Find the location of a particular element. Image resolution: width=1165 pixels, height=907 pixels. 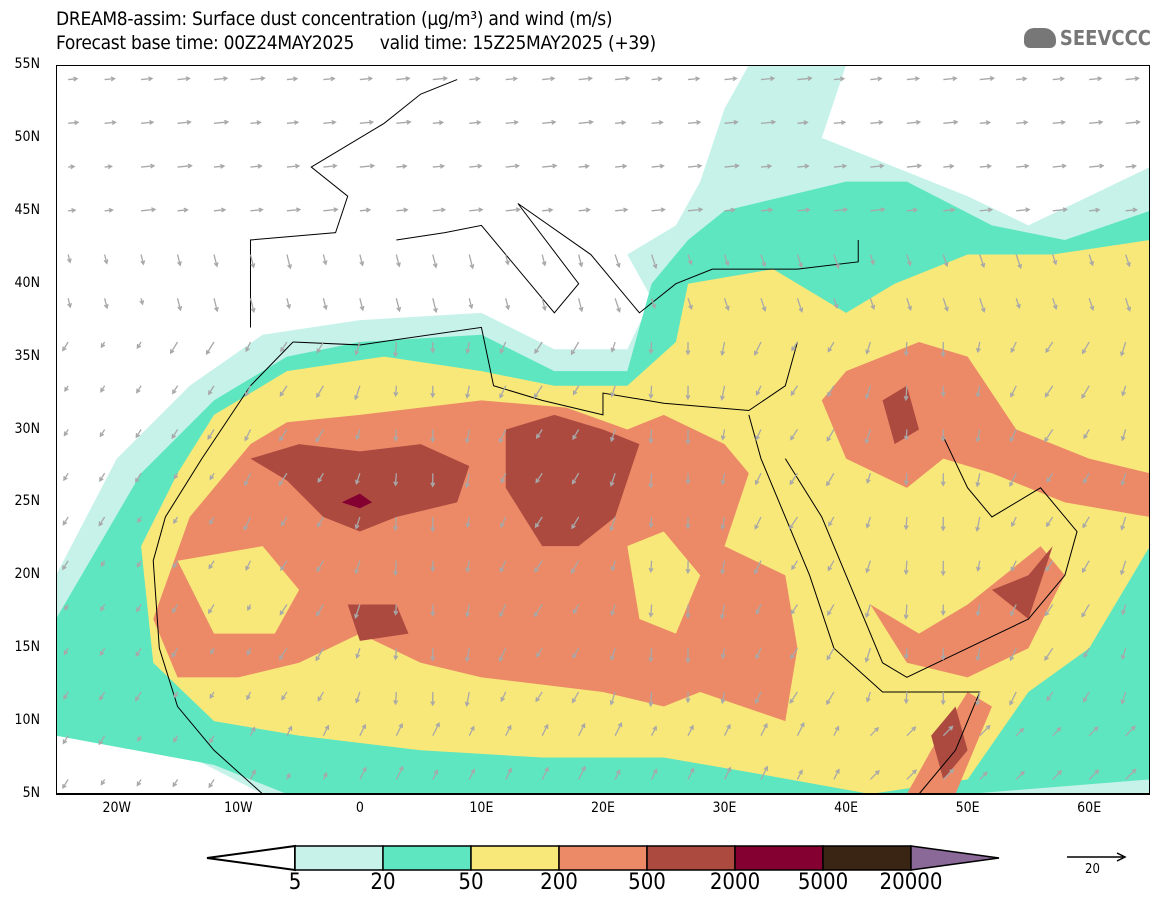

colorbar-label: 500 is located at coordinates (647, 882).